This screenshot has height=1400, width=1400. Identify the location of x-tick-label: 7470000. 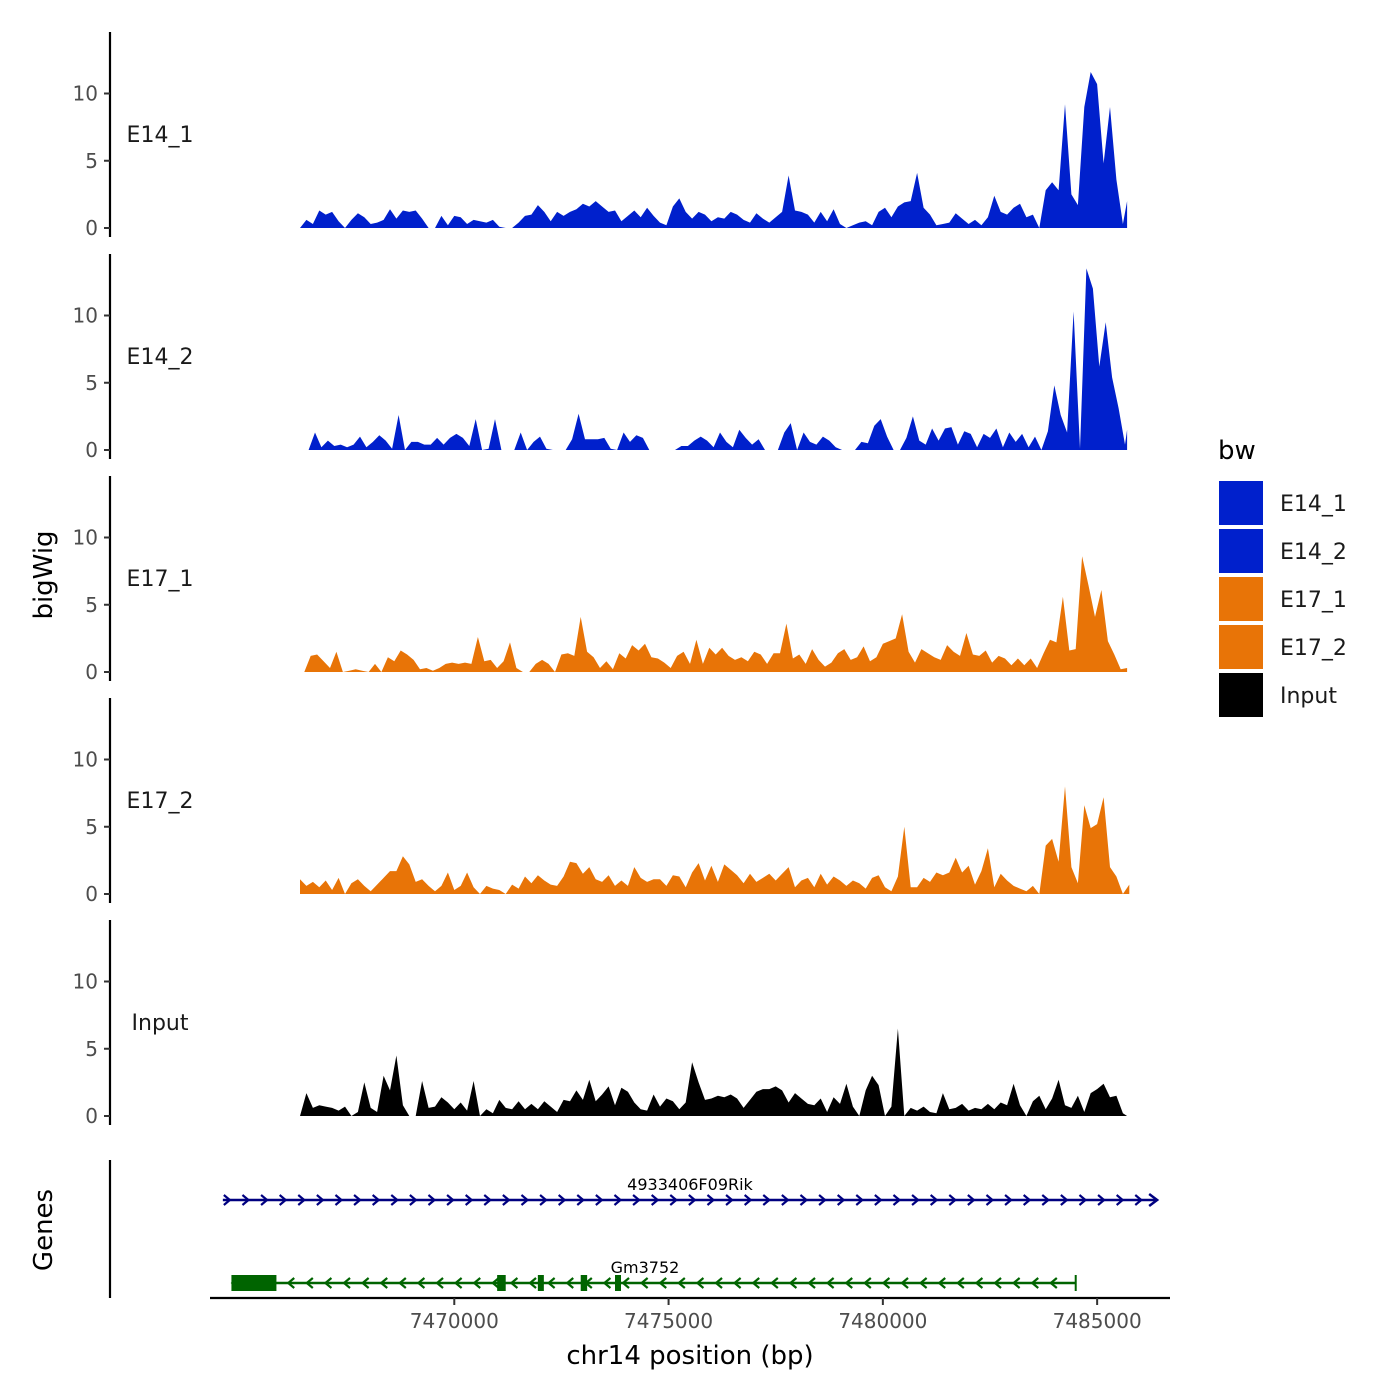
(454, 1321).